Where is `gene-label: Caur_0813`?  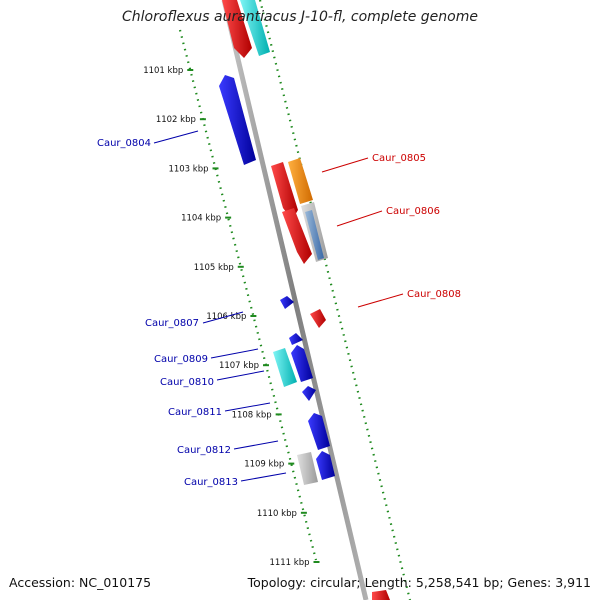
gene-label: Caur_0813 is located at coordinates (211, 482).